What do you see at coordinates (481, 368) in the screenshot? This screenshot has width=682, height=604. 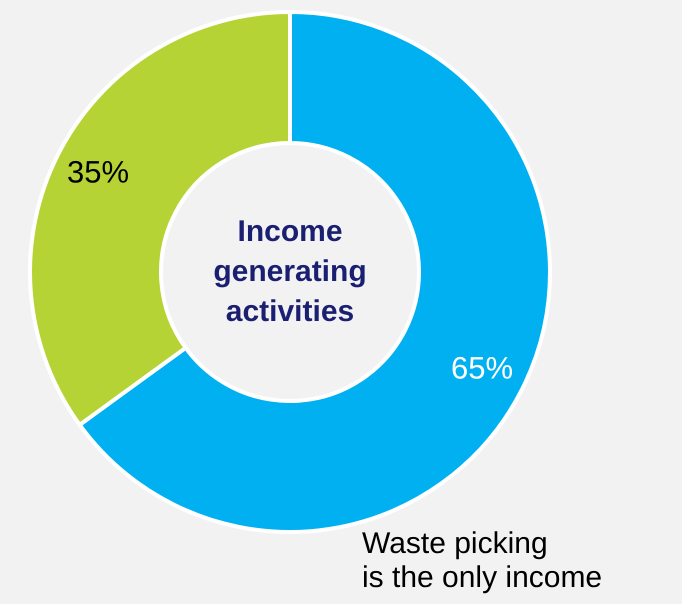 I see `data-label: 65%` at bounding box center [481, 368].